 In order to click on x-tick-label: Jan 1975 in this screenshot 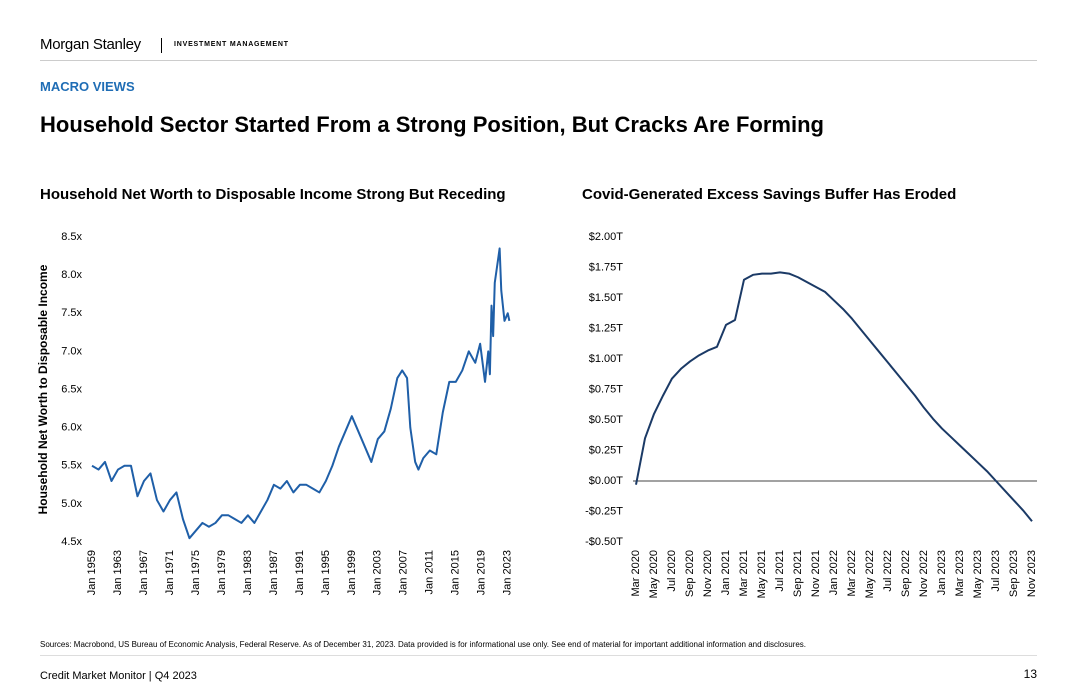, I will do `click(196, 572)`.